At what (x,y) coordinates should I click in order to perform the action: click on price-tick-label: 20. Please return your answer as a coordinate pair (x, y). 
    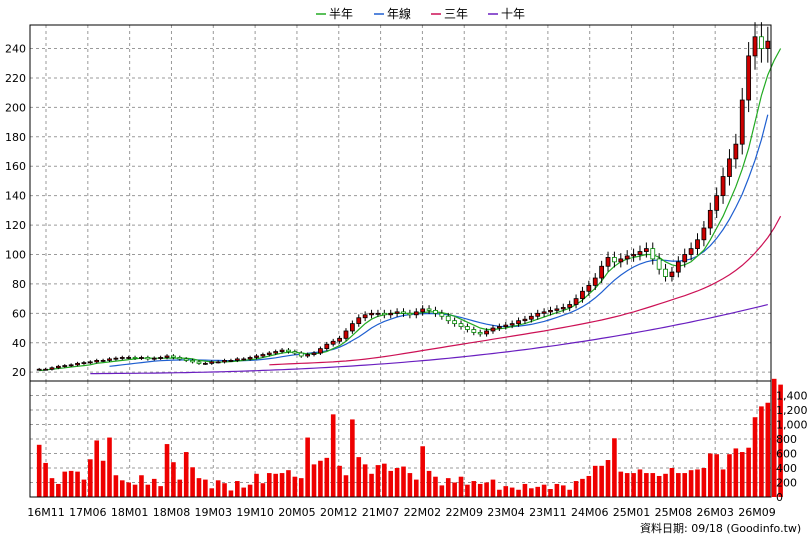
    Looking at the image, I should click on (19, 372).